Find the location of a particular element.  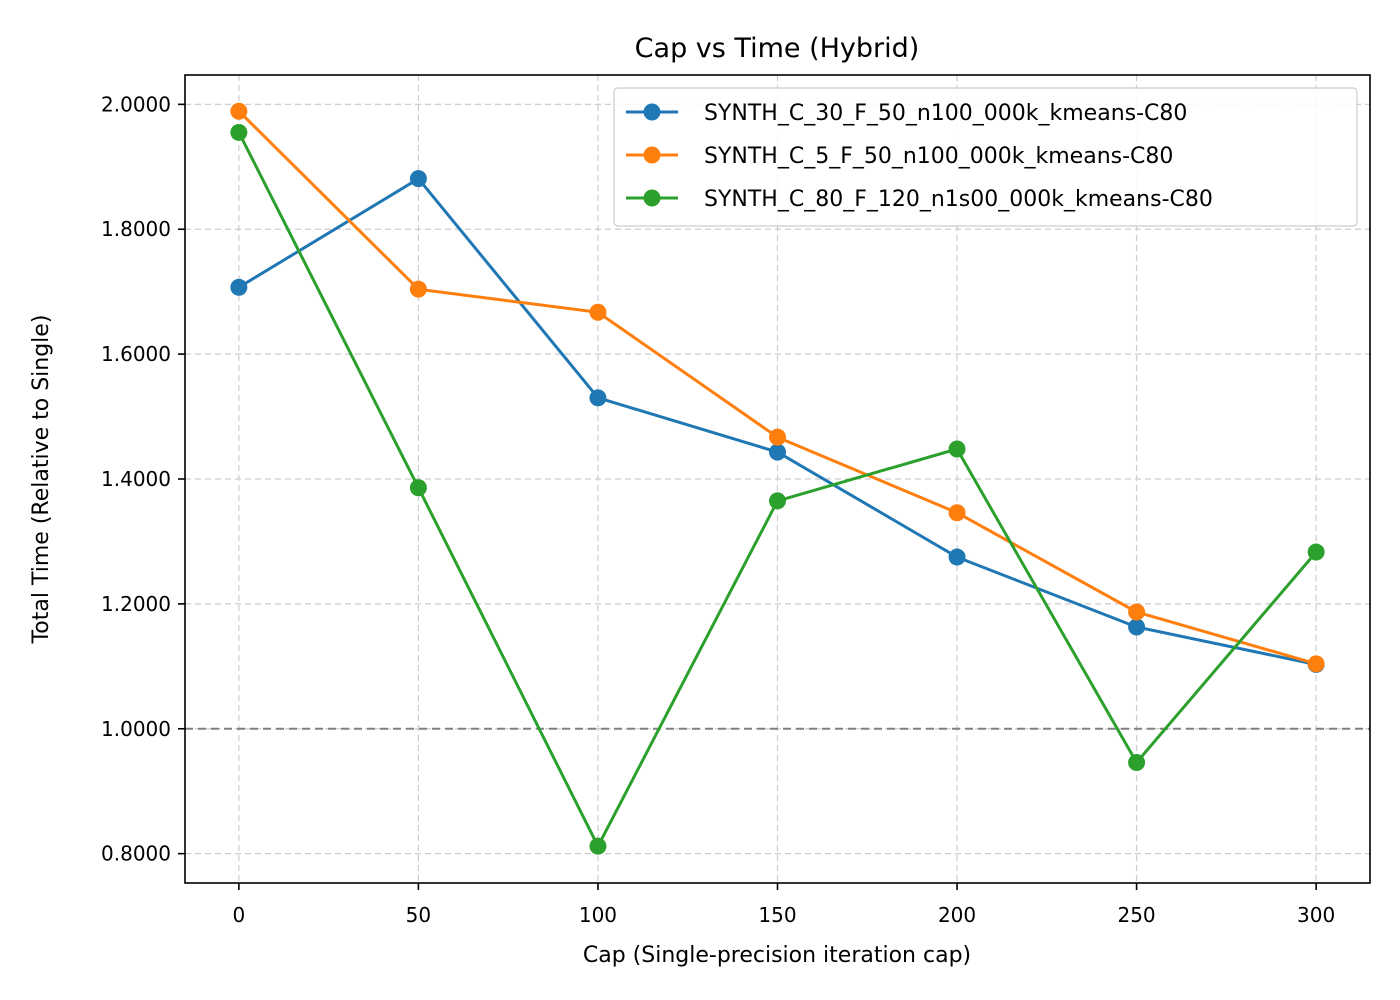

legend-box is located at coordinates (985, 157).